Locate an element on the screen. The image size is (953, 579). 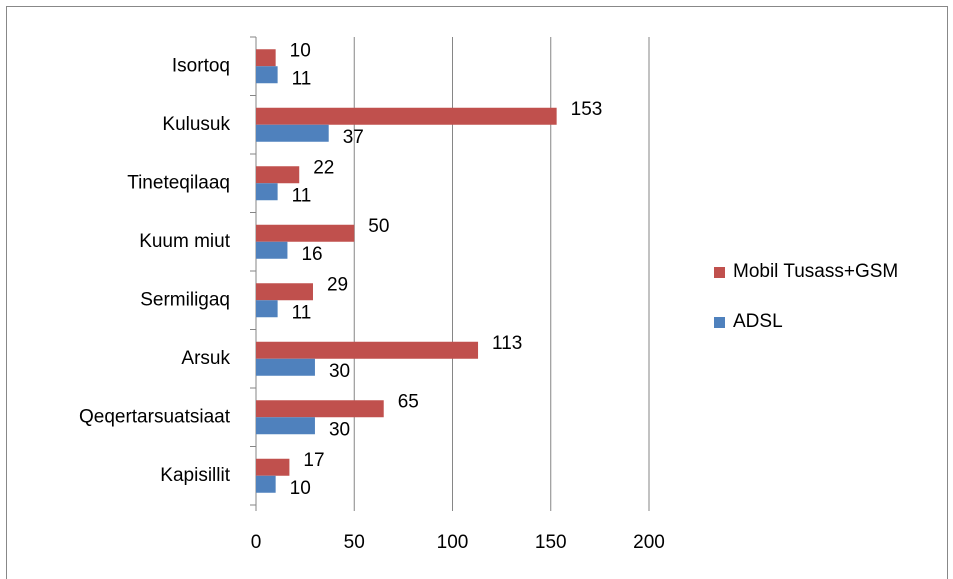
data-label: 153 is located at coordinates (587, 109).